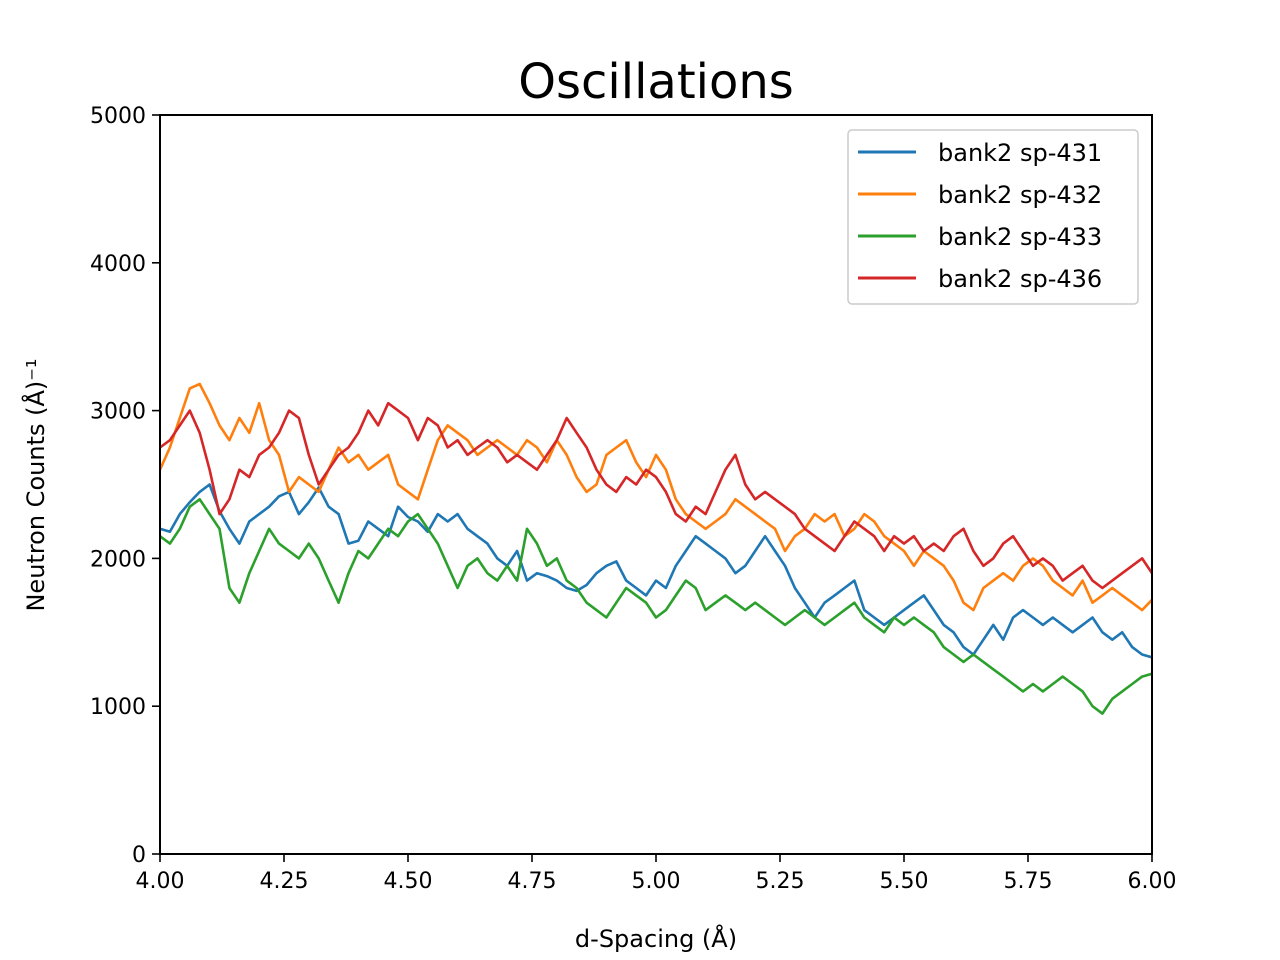  I want to click on x-axis: 4.00 4.25 4.50 4.75 5.00 5.25 5.50 5.75 6.00, so click(656, 874).